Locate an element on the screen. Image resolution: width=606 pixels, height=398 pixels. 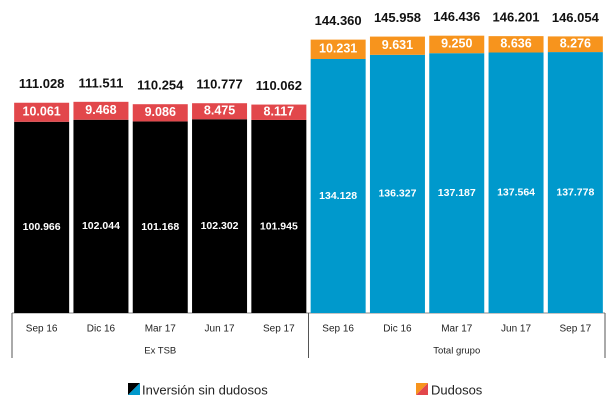
data-label: 8.475 is located at coordinates (219, 111).